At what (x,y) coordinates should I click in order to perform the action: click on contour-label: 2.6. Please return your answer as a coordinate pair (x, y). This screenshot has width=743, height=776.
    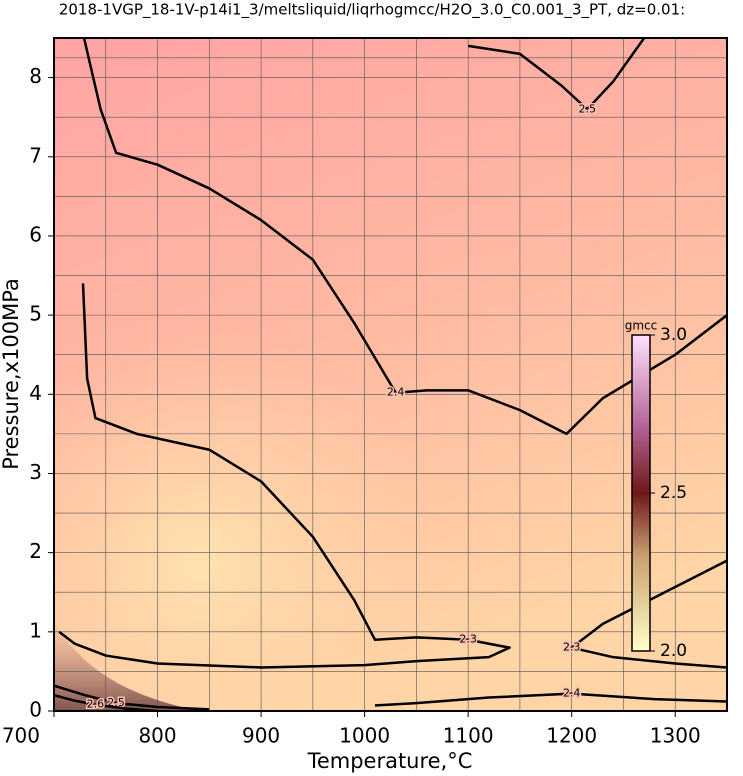
    Looking at the image, I should click on (96, 704).